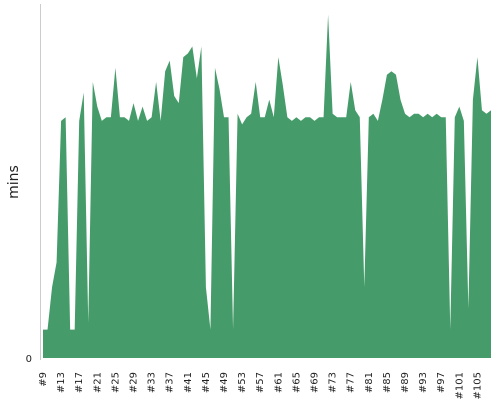 This screenshot has height=400, width=500. What do you see at coordinates (296, 382) in the screenshot?
I see `x-tick-label: #65` at bounding box center [296, 382].